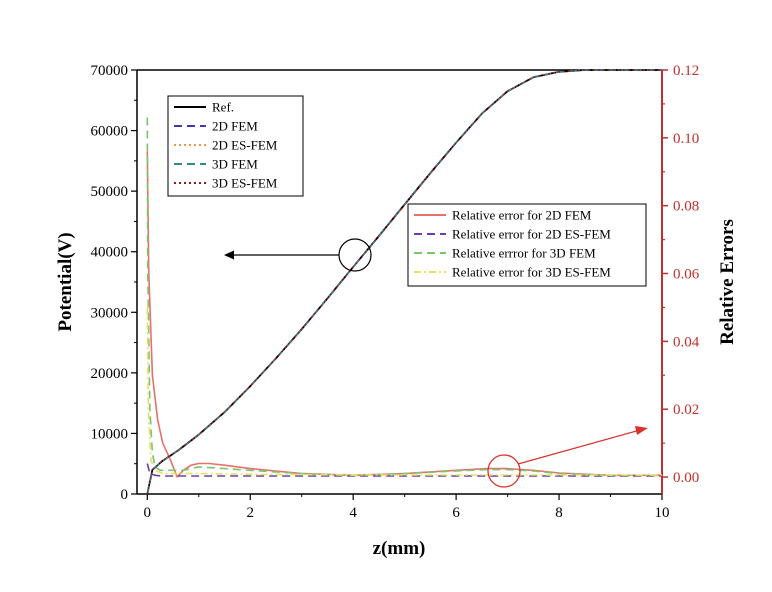 The image size is (772, 592). I want to click on legend-error-box, so click(527, 245).